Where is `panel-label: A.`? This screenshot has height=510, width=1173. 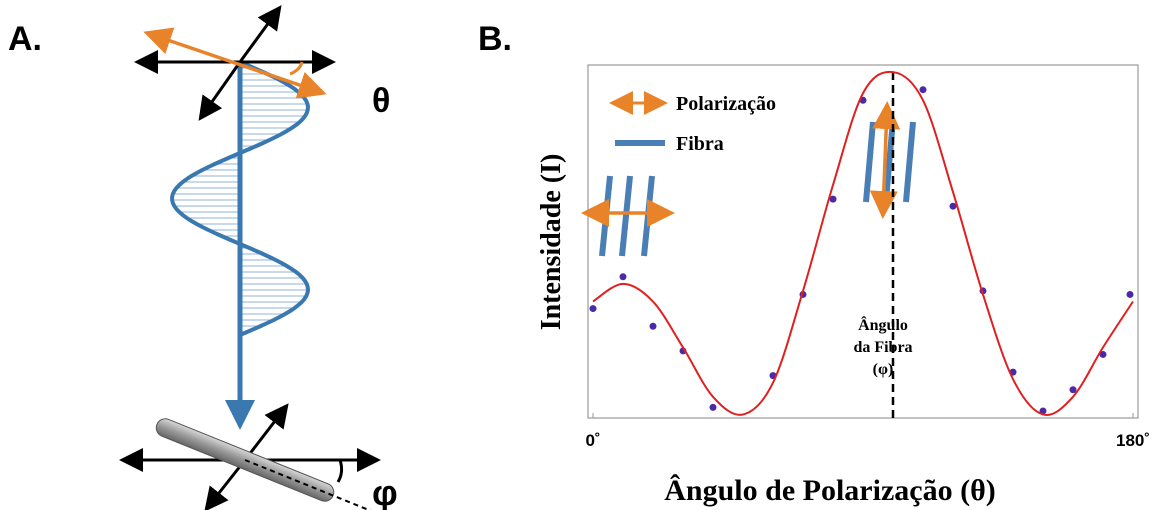 panel-label: A. is located at coordinates (25, 39).